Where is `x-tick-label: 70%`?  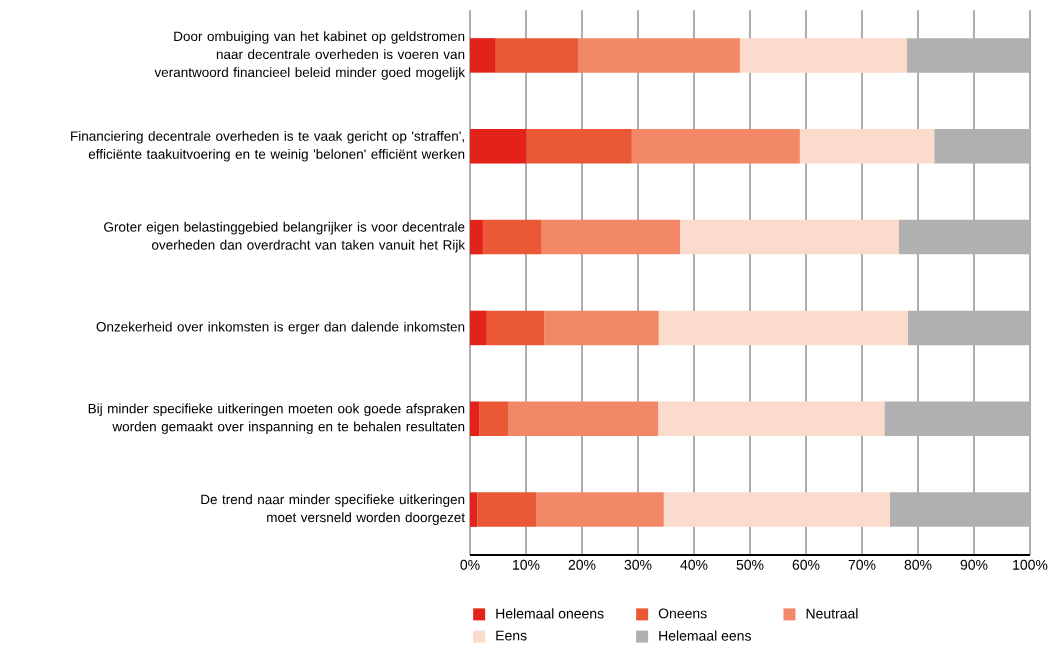
x-tick-label: 70% is located at coordinates (862, 564).